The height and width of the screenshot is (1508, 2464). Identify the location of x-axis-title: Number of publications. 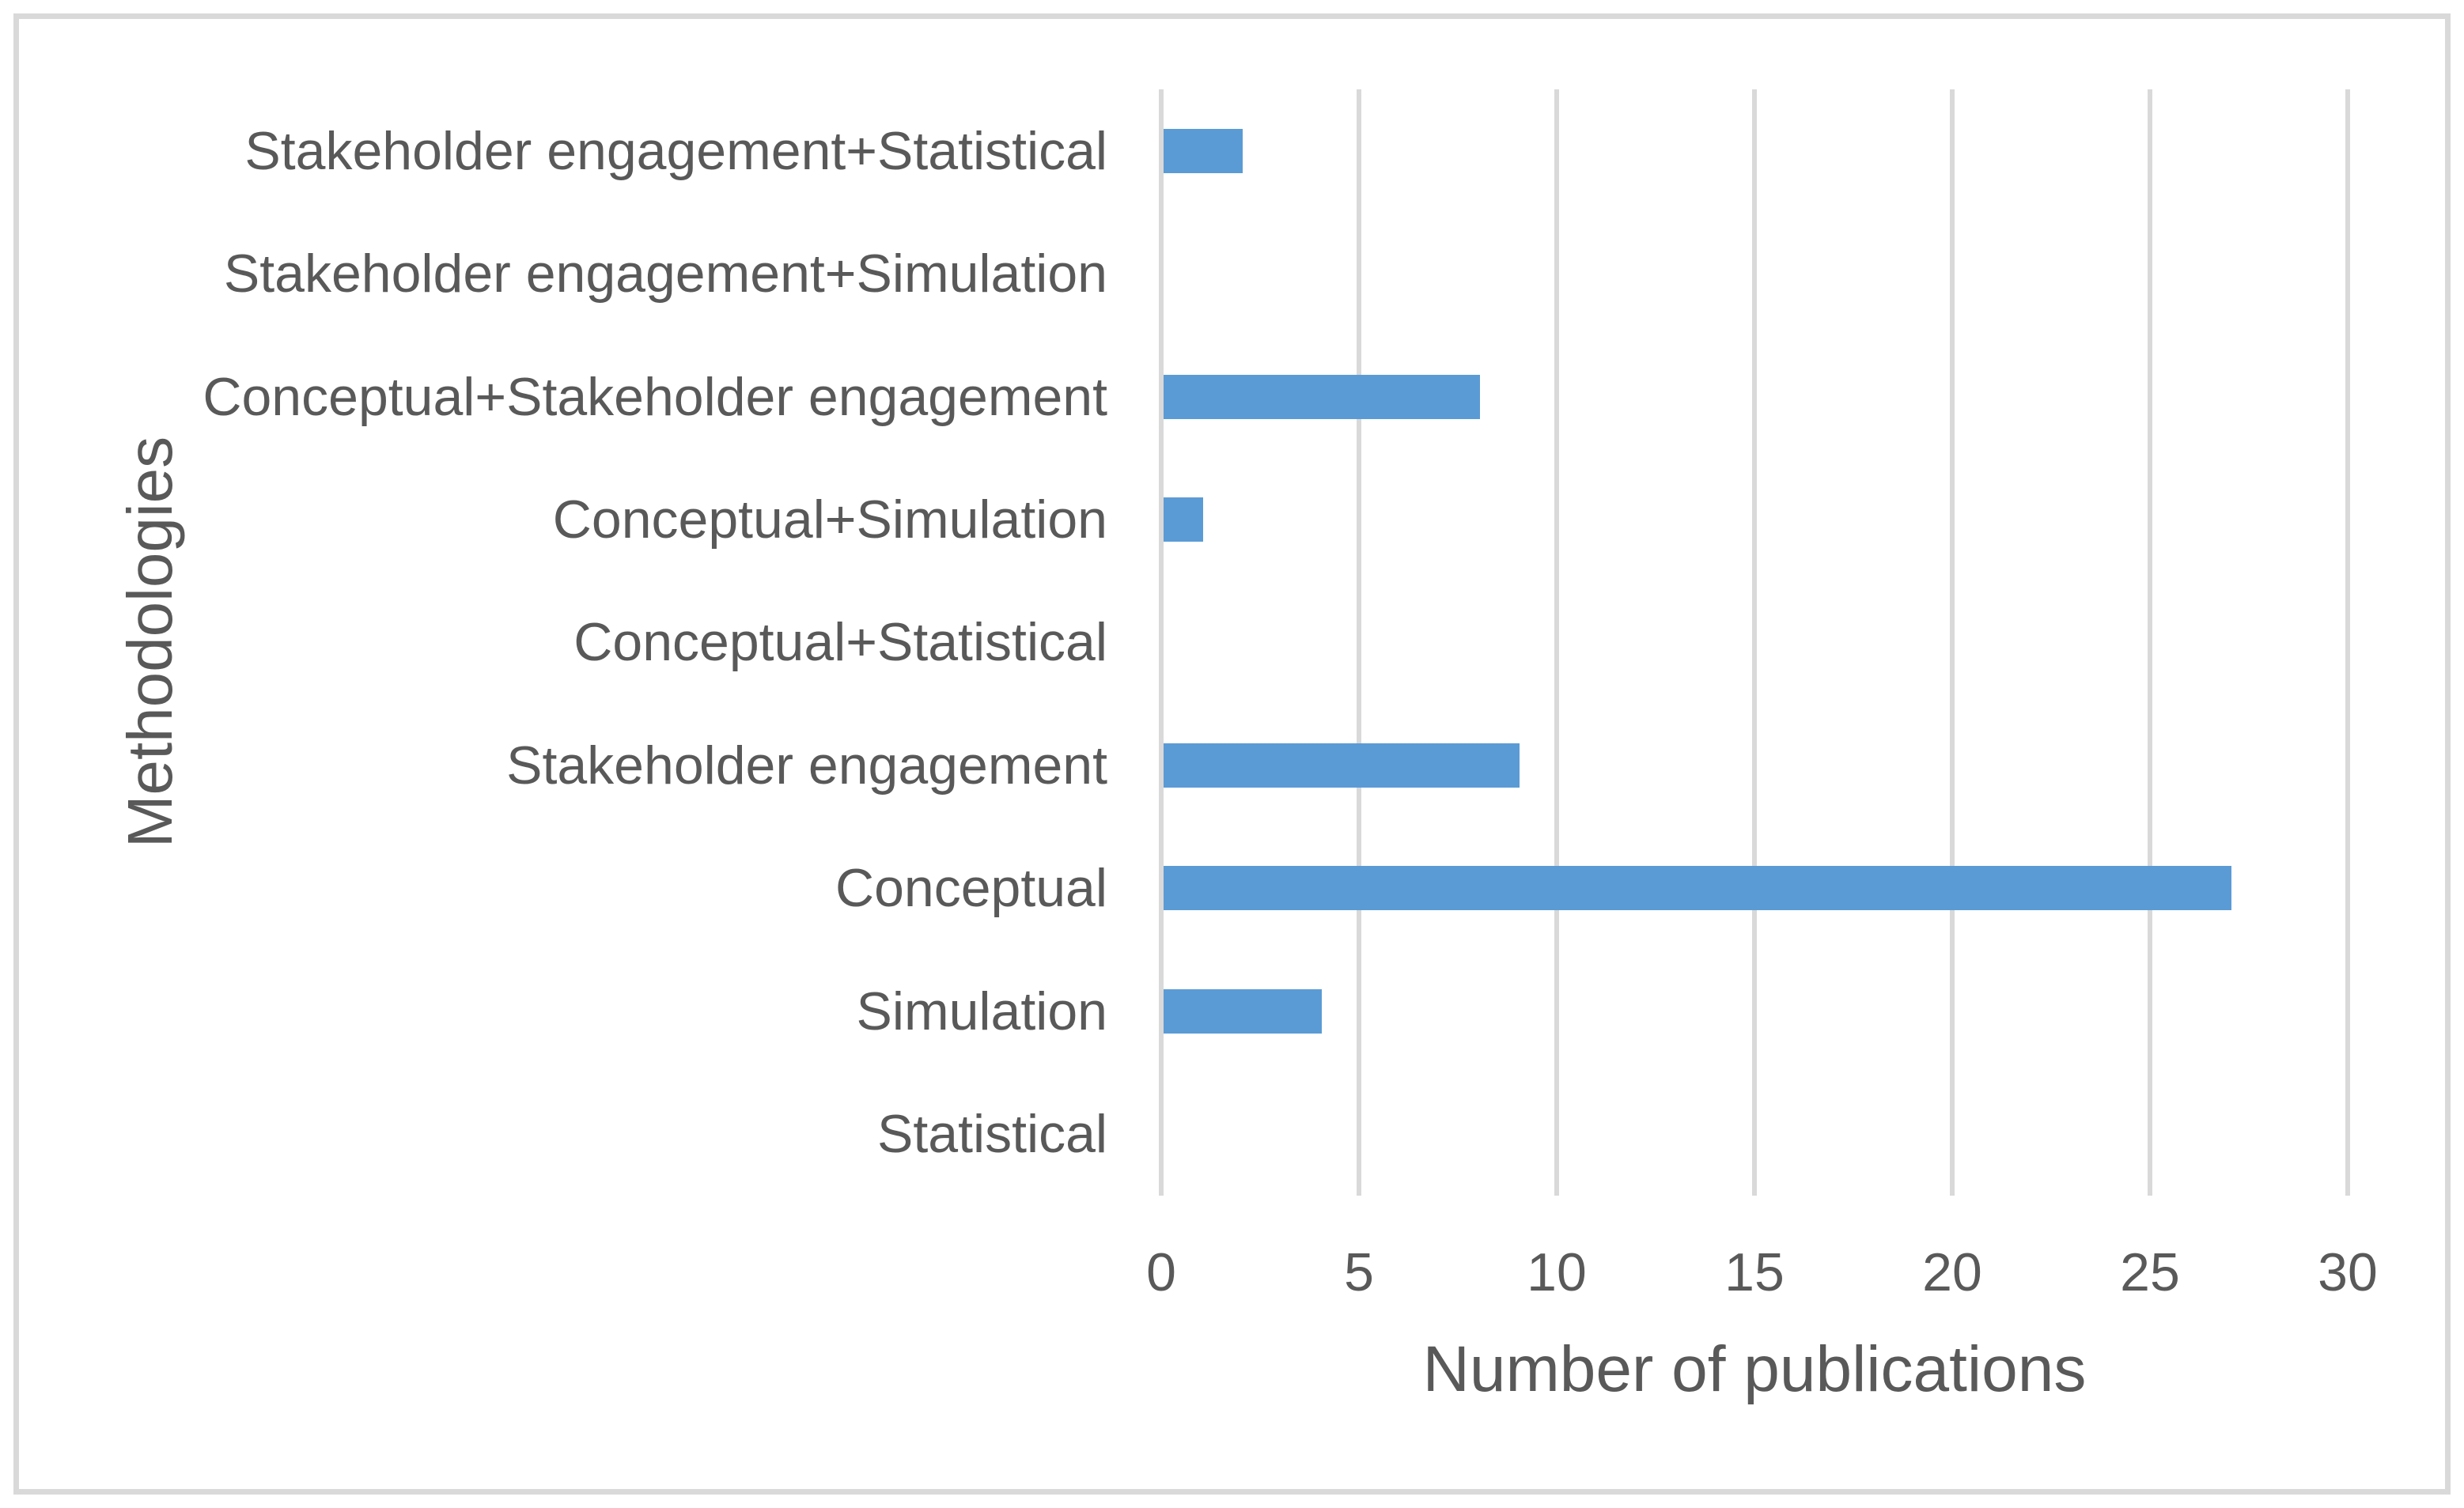
(1754, 1369).